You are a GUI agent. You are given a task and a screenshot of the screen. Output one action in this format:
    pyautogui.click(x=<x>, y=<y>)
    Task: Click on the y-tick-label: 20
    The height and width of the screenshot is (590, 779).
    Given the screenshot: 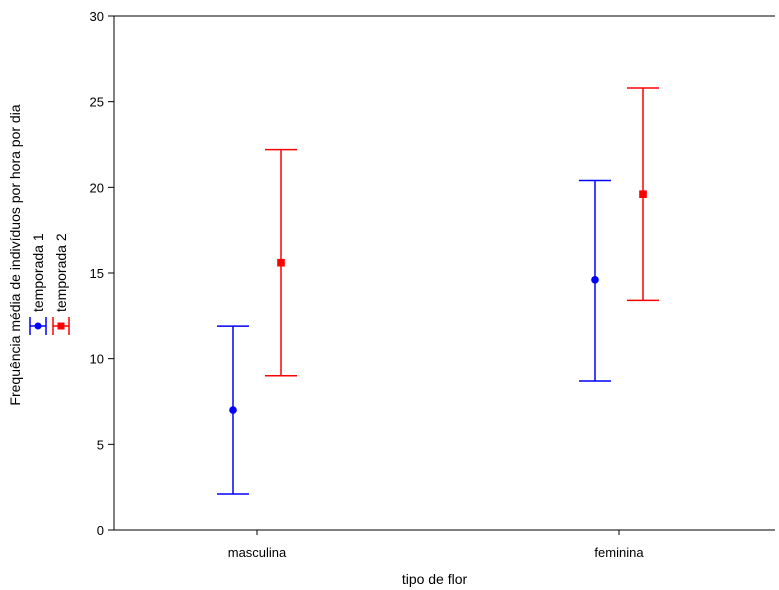 What is the action you would take?
    pyautogui.click(x=97, y=187)
    